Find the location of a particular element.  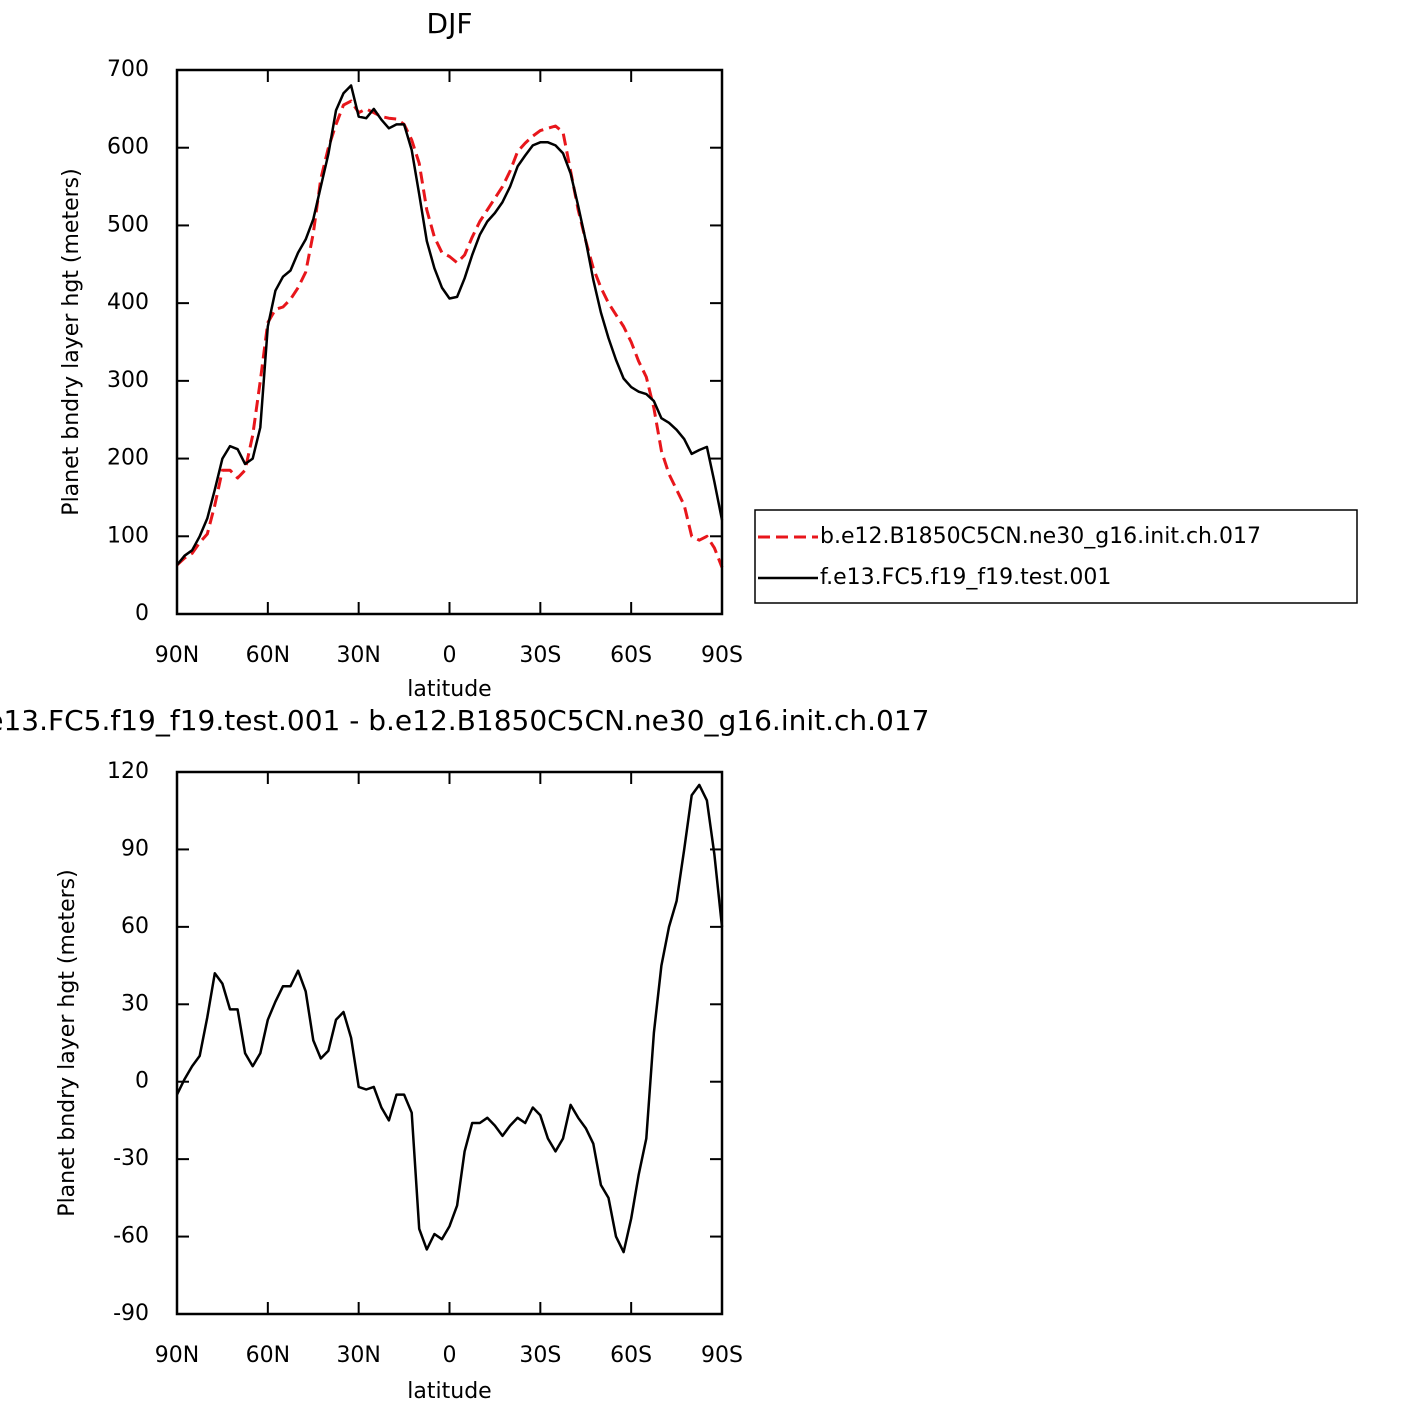

y-tick-label: 400 is located at coordinates (128, 302).